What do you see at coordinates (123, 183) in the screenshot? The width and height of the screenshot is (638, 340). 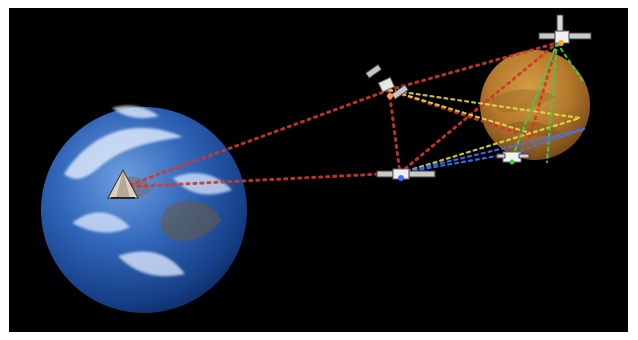 I see `ground-station-icon` at bounding box center [123, 183].